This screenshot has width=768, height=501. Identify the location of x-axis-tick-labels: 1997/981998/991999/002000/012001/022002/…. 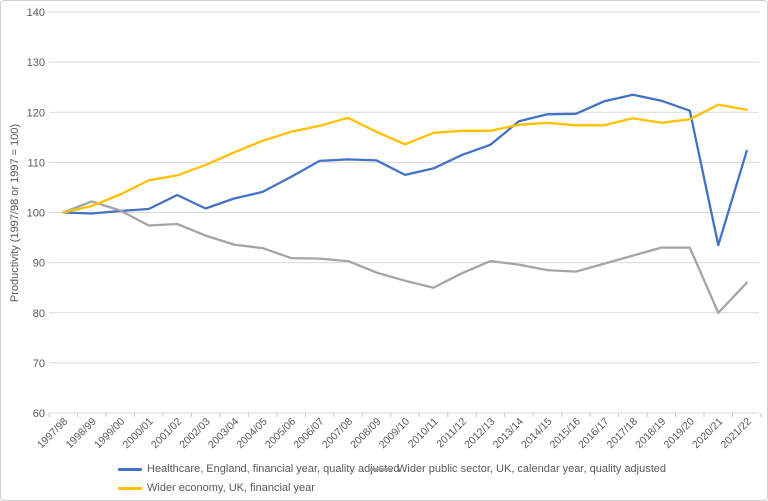
(394, 433).